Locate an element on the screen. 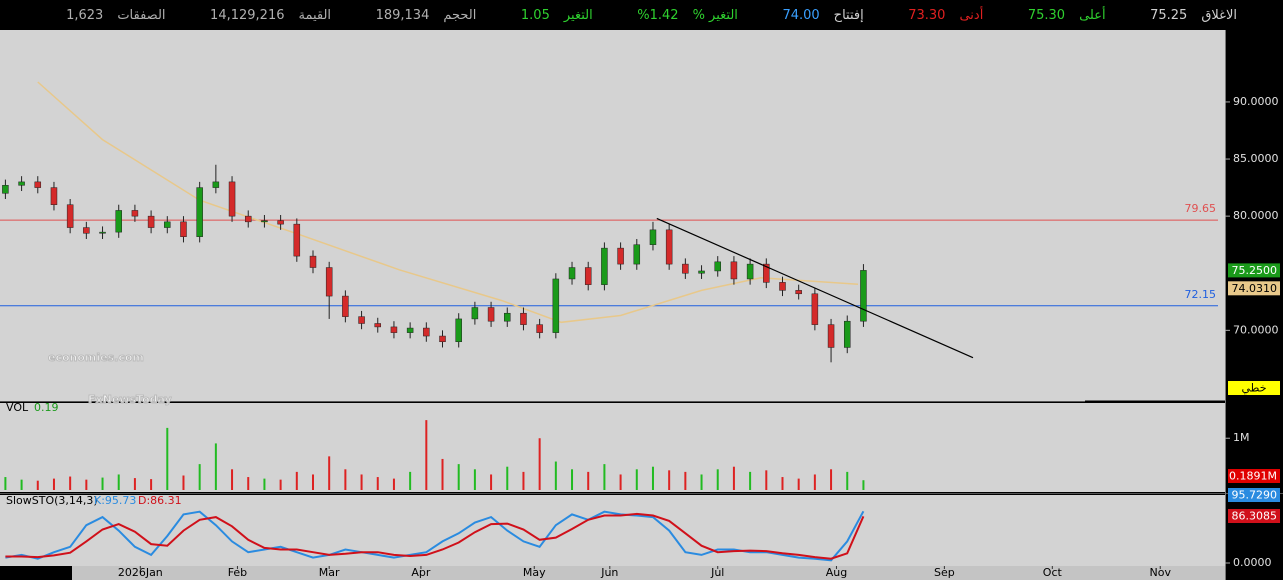 This screenshot has height=580, width=1283. stat-value: 75.25 is located at coordinates (1169, 15).